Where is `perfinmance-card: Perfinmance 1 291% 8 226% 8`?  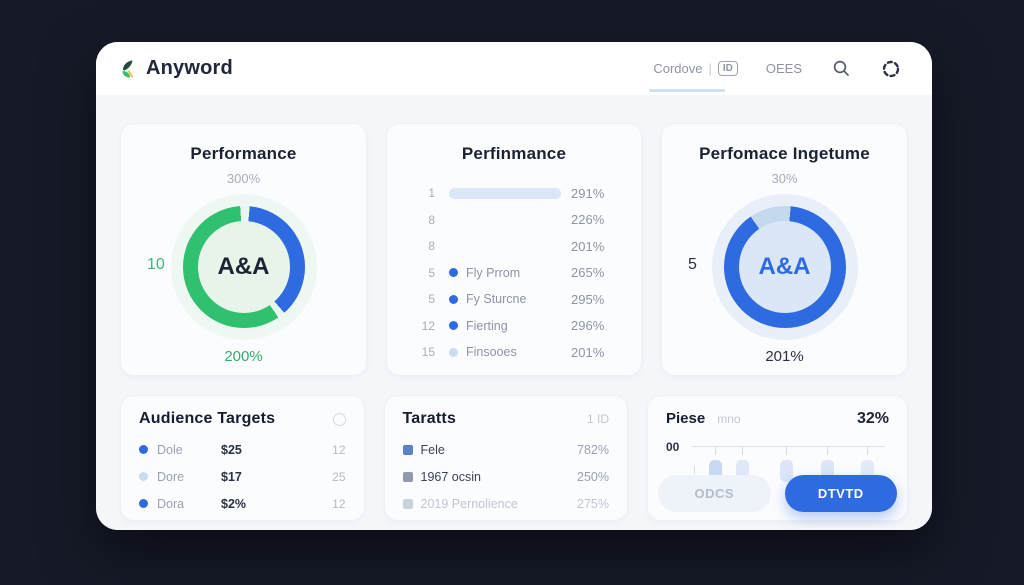 perfinmance-card: Perfinmance 1 291% 8 226% 8 is located at coordinates (514, 249).